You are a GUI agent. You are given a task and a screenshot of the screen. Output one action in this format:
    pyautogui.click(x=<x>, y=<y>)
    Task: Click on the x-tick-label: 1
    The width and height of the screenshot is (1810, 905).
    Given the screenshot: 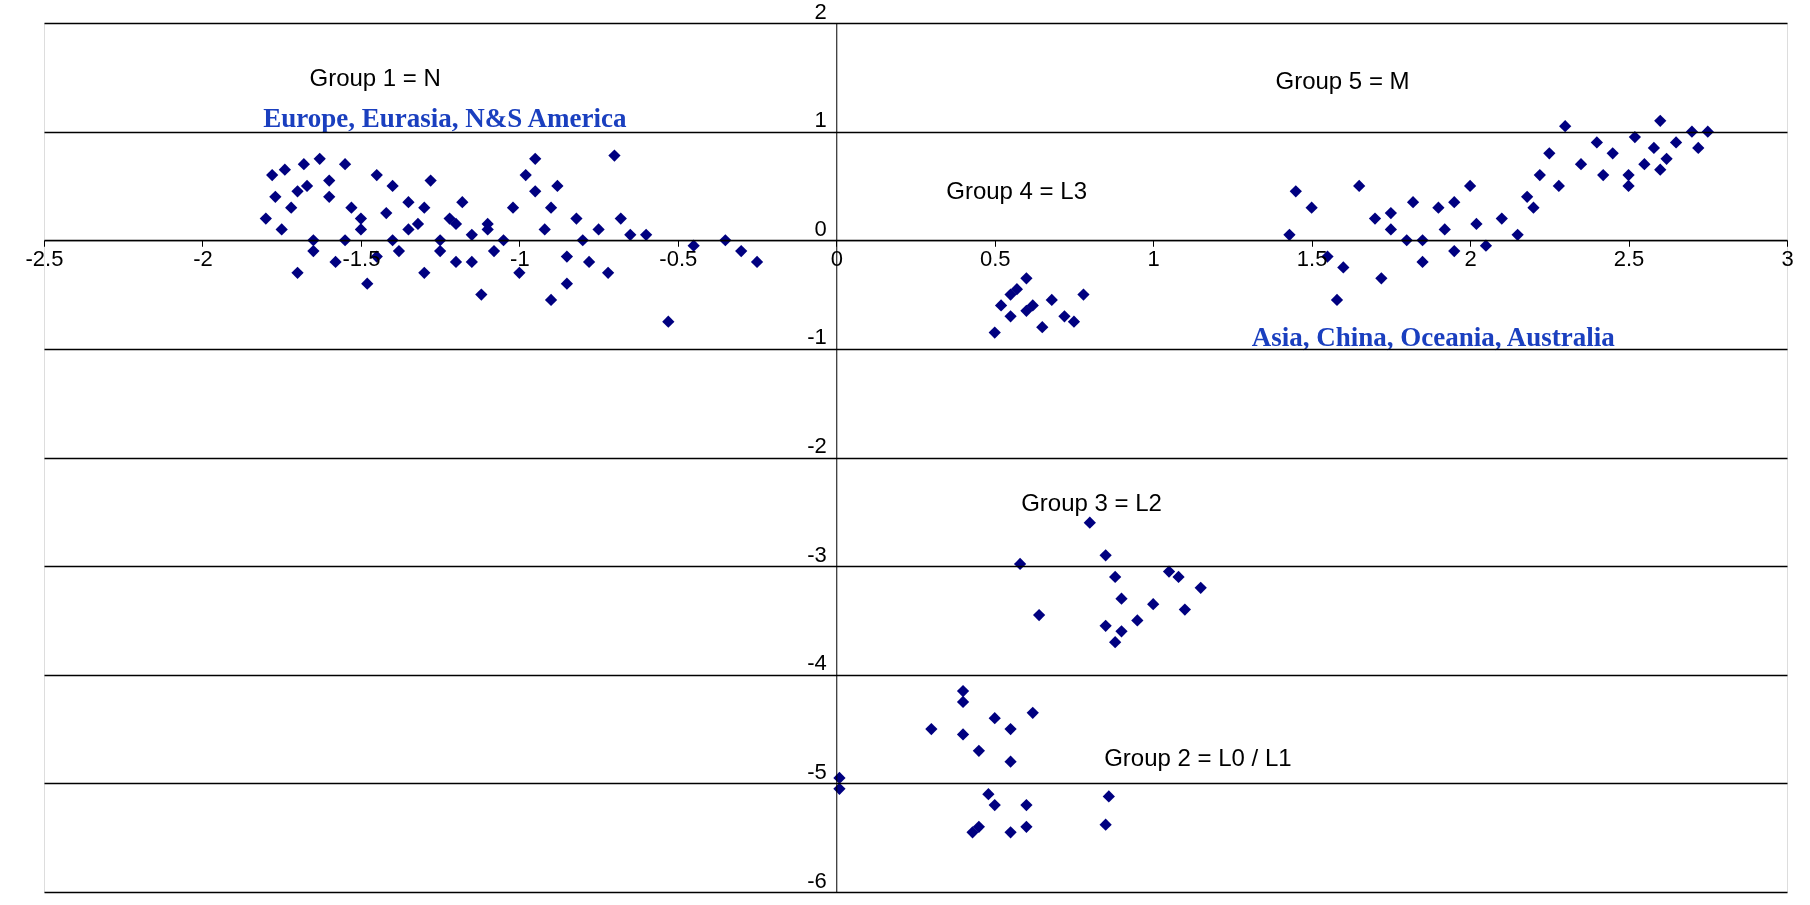 What is the action you would take?
    pyautogui.click(x=1153, y=258)
    